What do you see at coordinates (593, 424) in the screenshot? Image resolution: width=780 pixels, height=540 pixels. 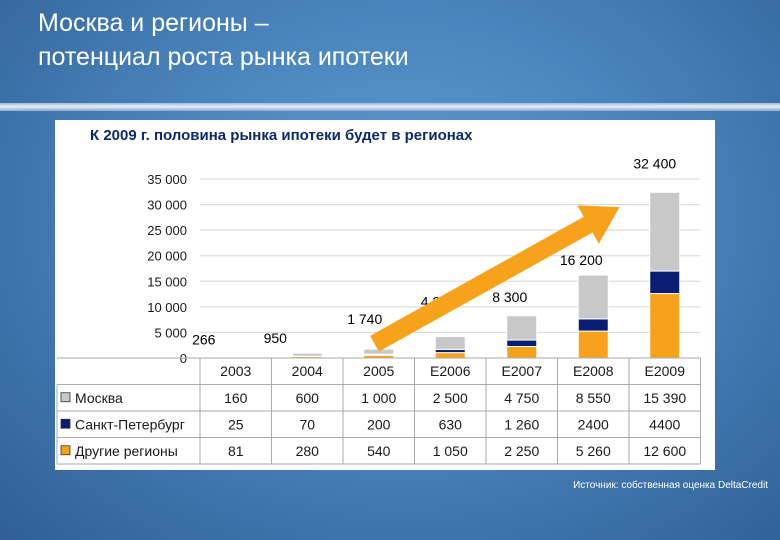 I see `table-cell: 2400` at bounding box center [593, 424].